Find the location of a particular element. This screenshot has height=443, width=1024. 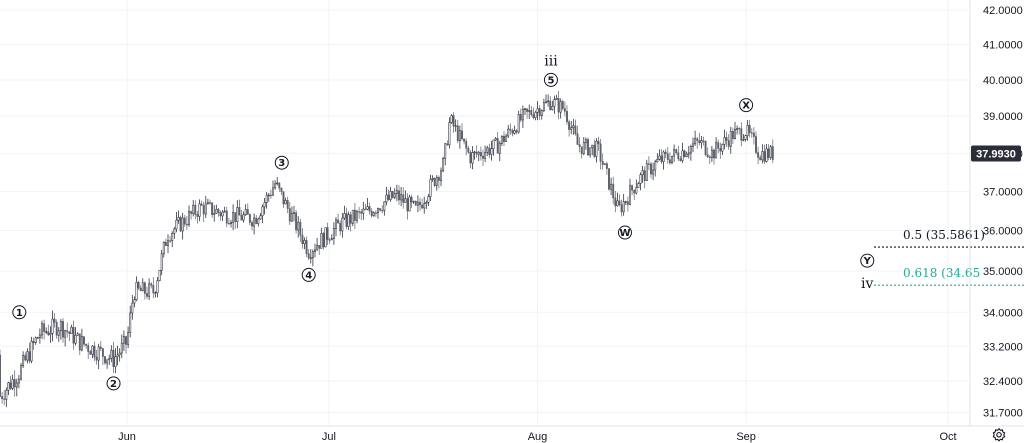

price-tick-label: 32.4000 is located at coordinates (1003, 382).